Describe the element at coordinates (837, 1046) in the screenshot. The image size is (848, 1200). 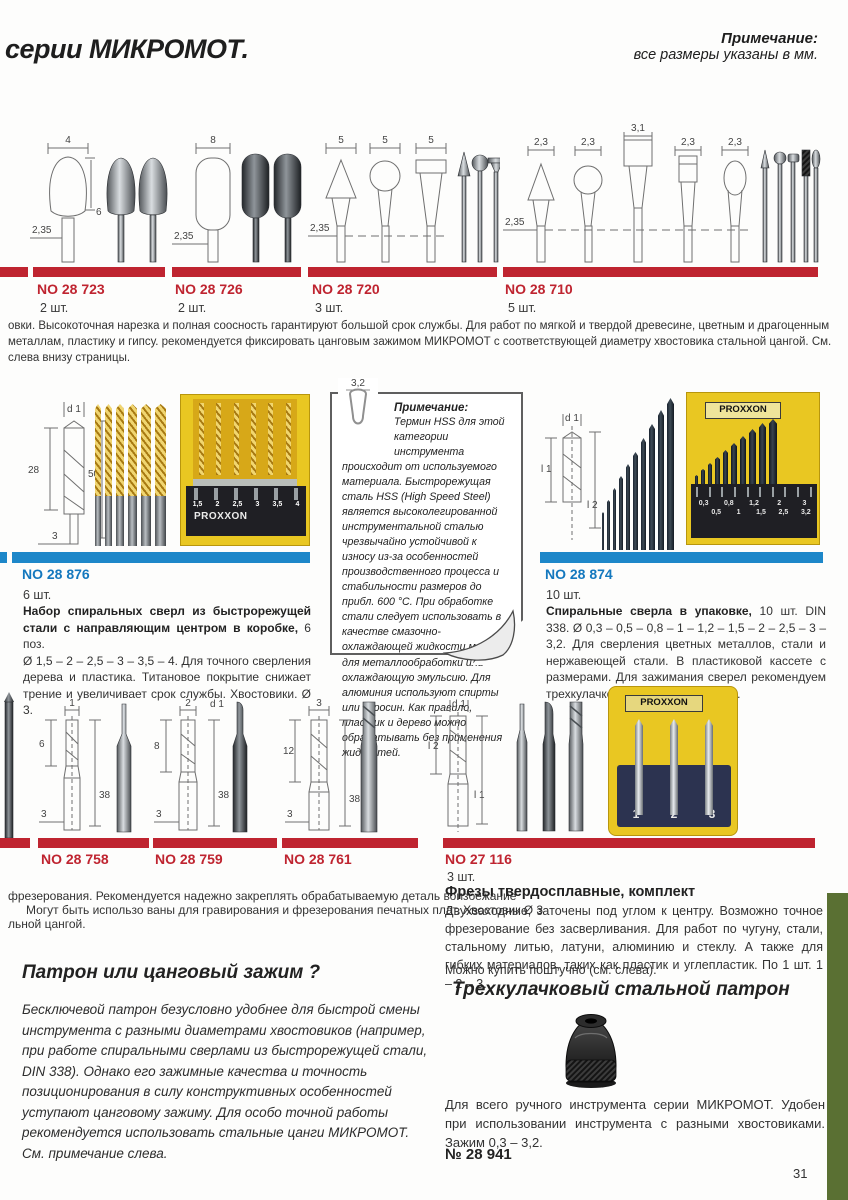
I see `green-edge-bar` at that location.